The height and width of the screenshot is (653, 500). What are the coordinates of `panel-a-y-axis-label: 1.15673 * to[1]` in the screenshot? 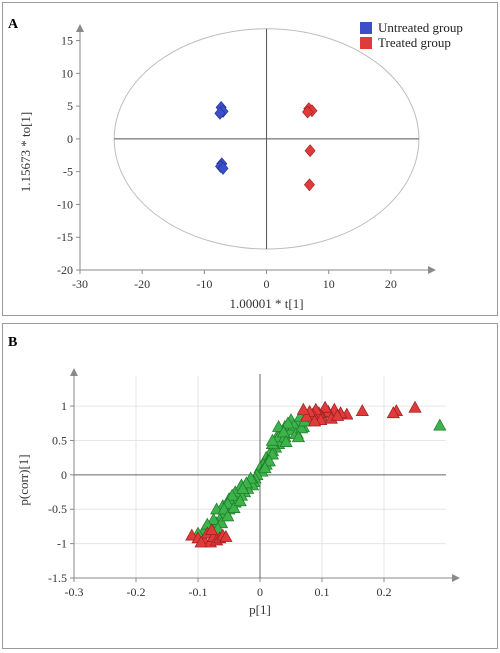 It's located at (25, 152).